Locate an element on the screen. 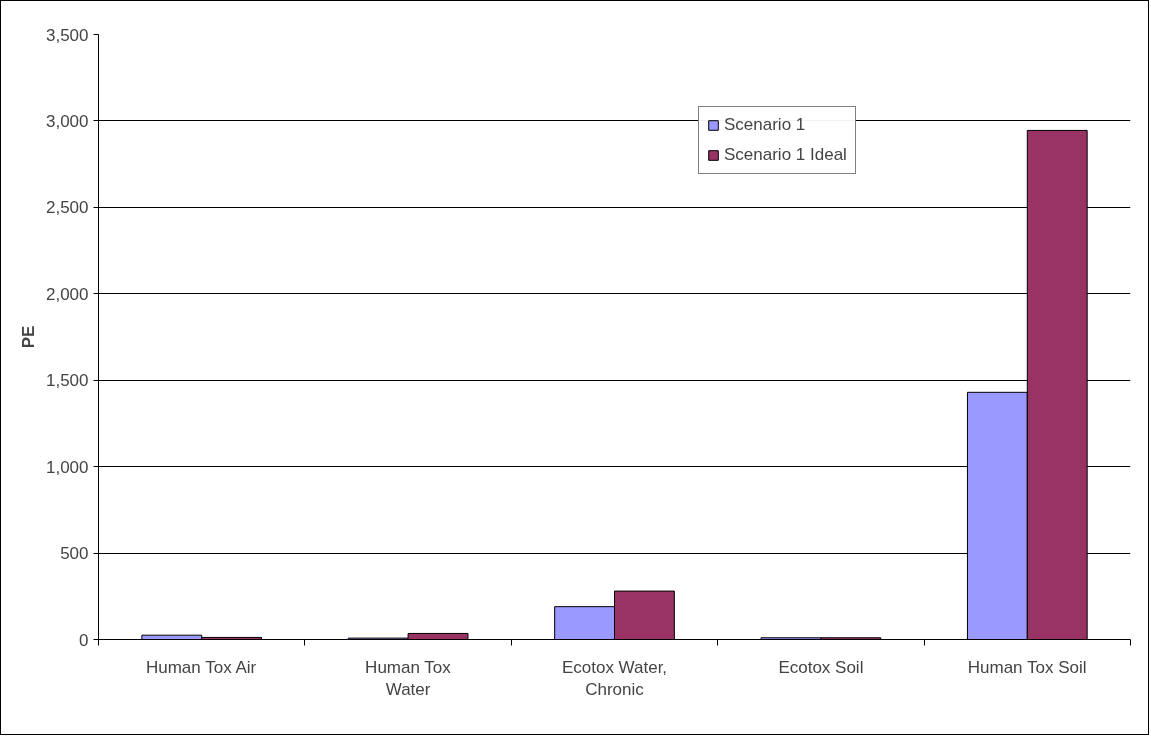  x-tick-label: Ecotox Water, Chronic is located at coordinates (614, 678).